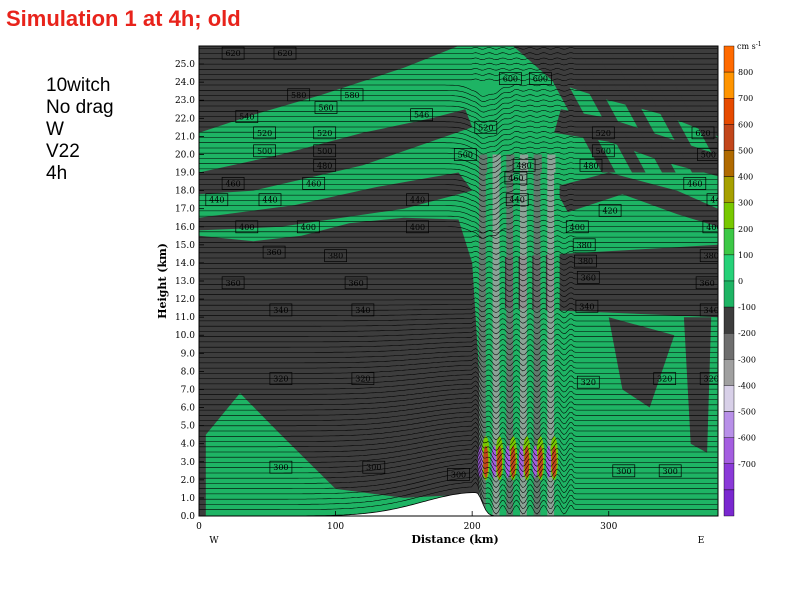 Image resolution: width=800 pixels, height=600 pixels. Describe the element at coordinates (540, 79) in the screenshot. I see `isentrope-label: 600` at that location.